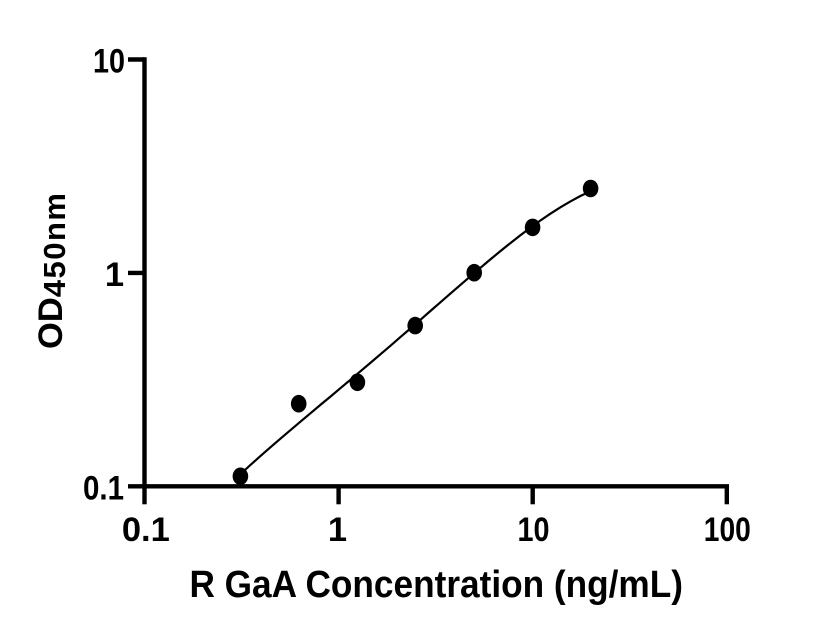 Image resolution: width=816 pixels, height=640 pixels. Describe the element at coordinates (436, 584) in the screenshot. I see `svg-text: R GaA Concentration (ng/mL)` at that location.